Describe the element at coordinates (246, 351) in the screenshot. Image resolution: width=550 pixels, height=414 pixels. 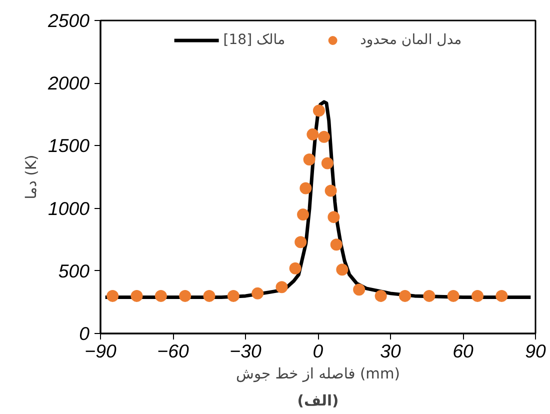
I see `x-tick-label: −30` at that location.